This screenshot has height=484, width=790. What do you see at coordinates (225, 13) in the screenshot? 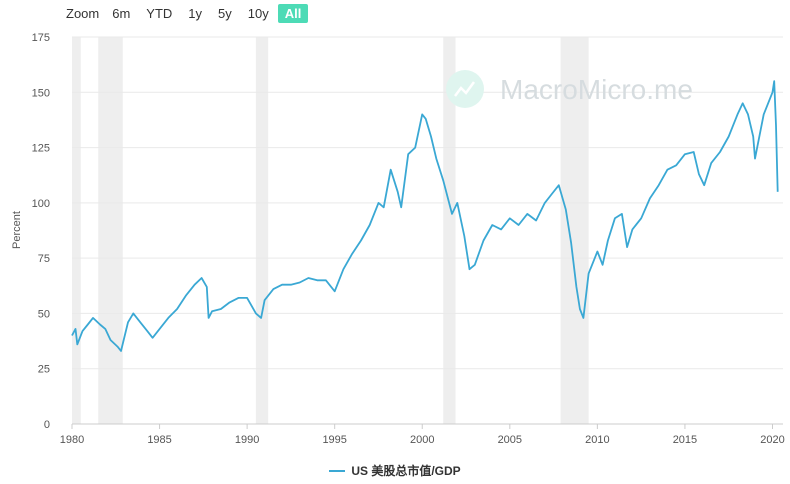
I see `zoom-5y-button: 5y` at bounding box center [225, 13].